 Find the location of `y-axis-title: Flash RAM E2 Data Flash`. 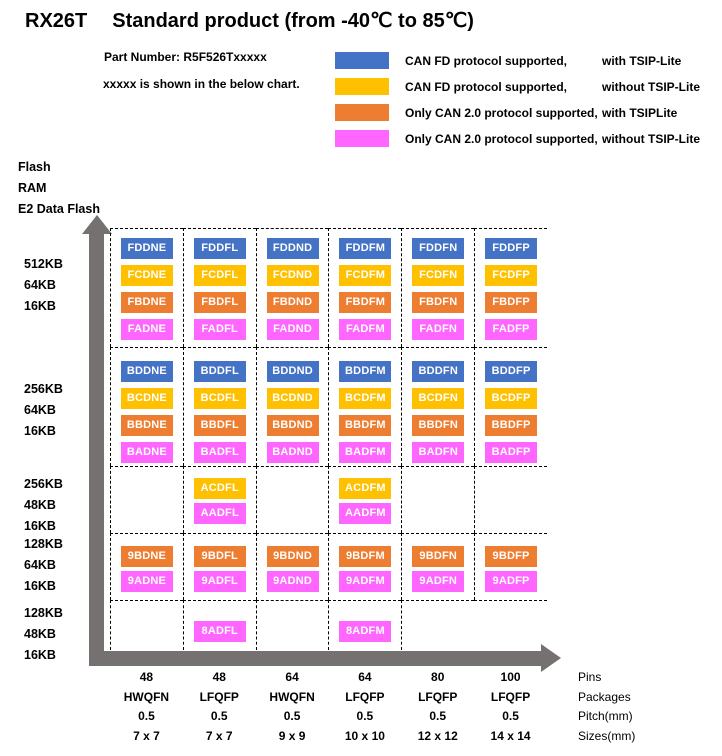

y-axis-title: Flash RAM E2 Data Flash is located at coordinates (59, 188).